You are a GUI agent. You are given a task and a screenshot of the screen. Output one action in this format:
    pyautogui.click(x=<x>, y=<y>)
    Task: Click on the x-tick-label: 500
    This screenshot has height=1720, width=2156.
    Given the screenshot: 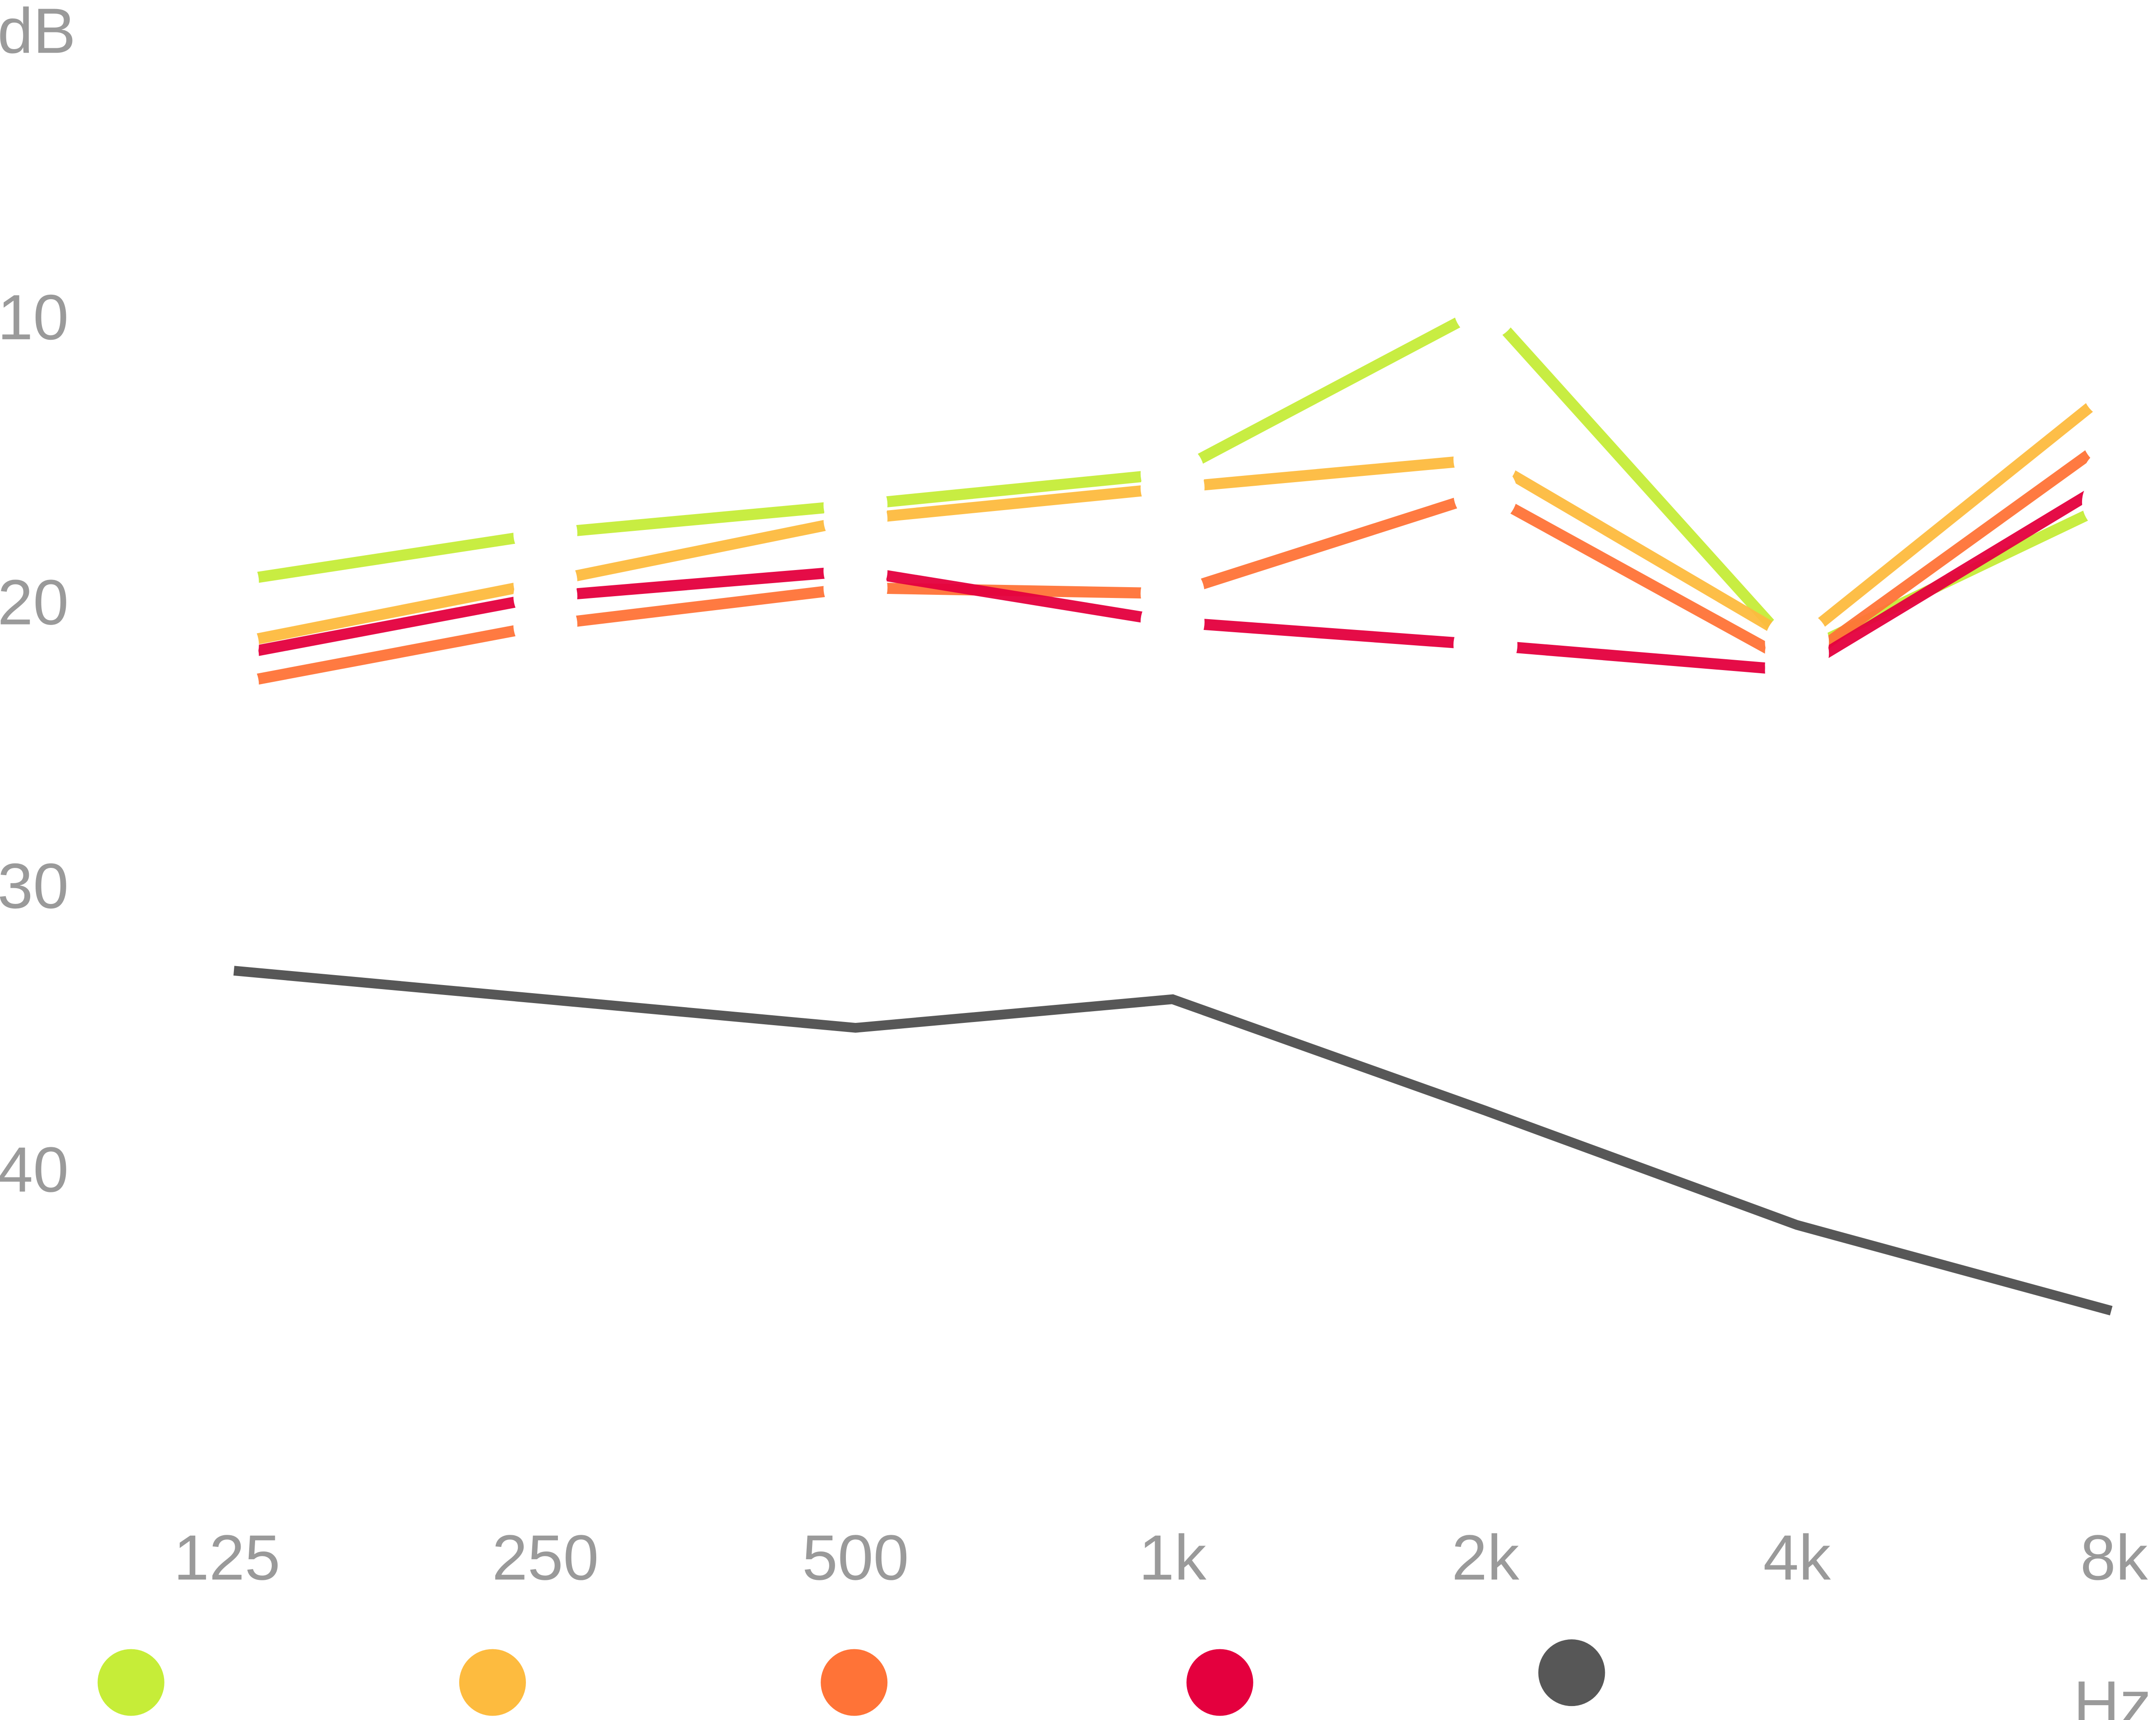 What is the action you would take?
    pyautogui.click(x=855, y=1557)
    